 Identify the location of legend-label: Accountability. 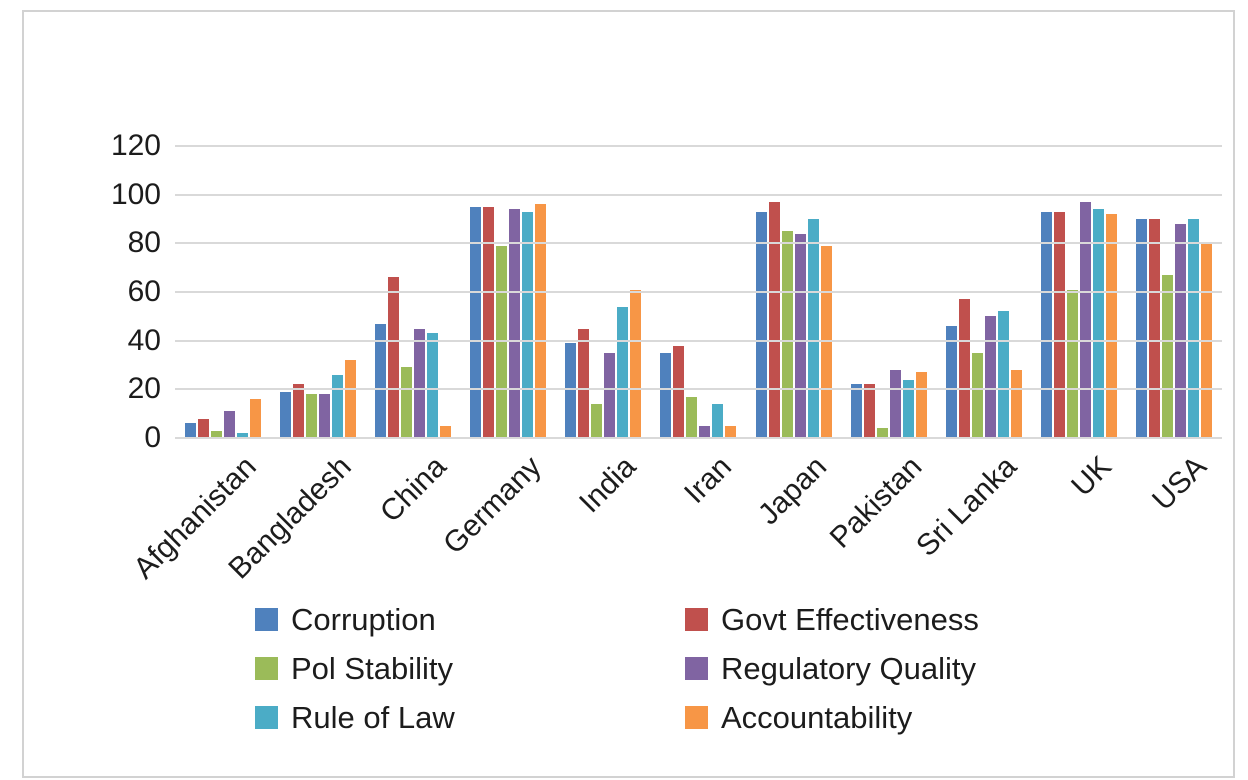
(817, 717).